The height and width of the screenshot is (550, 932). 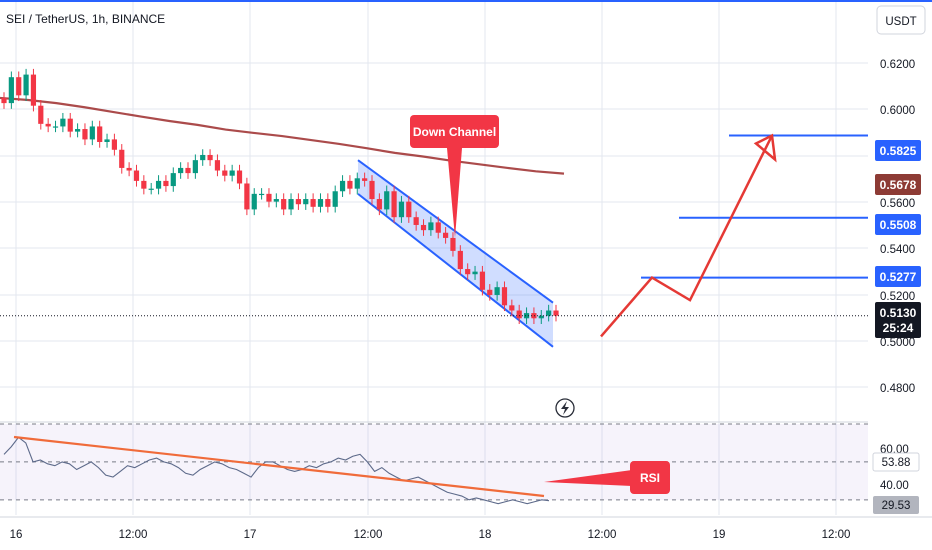 I want to click on rsi-pane, so click(x=434, y=463).